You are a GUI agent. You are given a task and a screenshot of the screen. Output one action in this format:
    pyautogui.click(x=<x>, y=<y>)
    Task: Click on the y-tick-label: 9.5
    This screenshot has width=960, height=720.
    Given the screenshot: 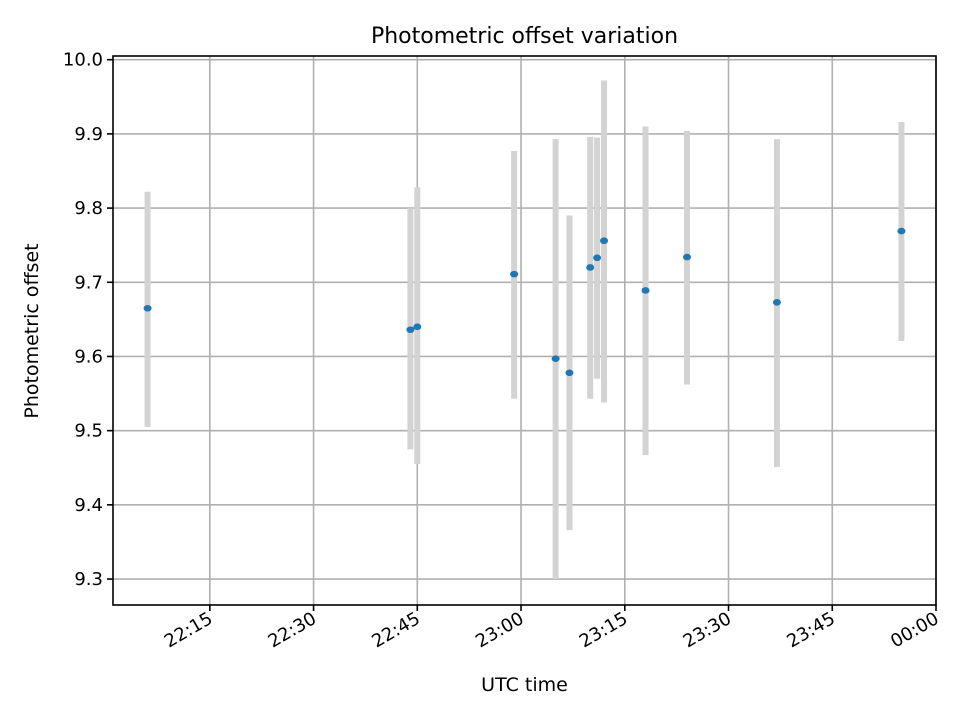 What is the action you would take?
    pyautogui.click(x=88, y=431)
    